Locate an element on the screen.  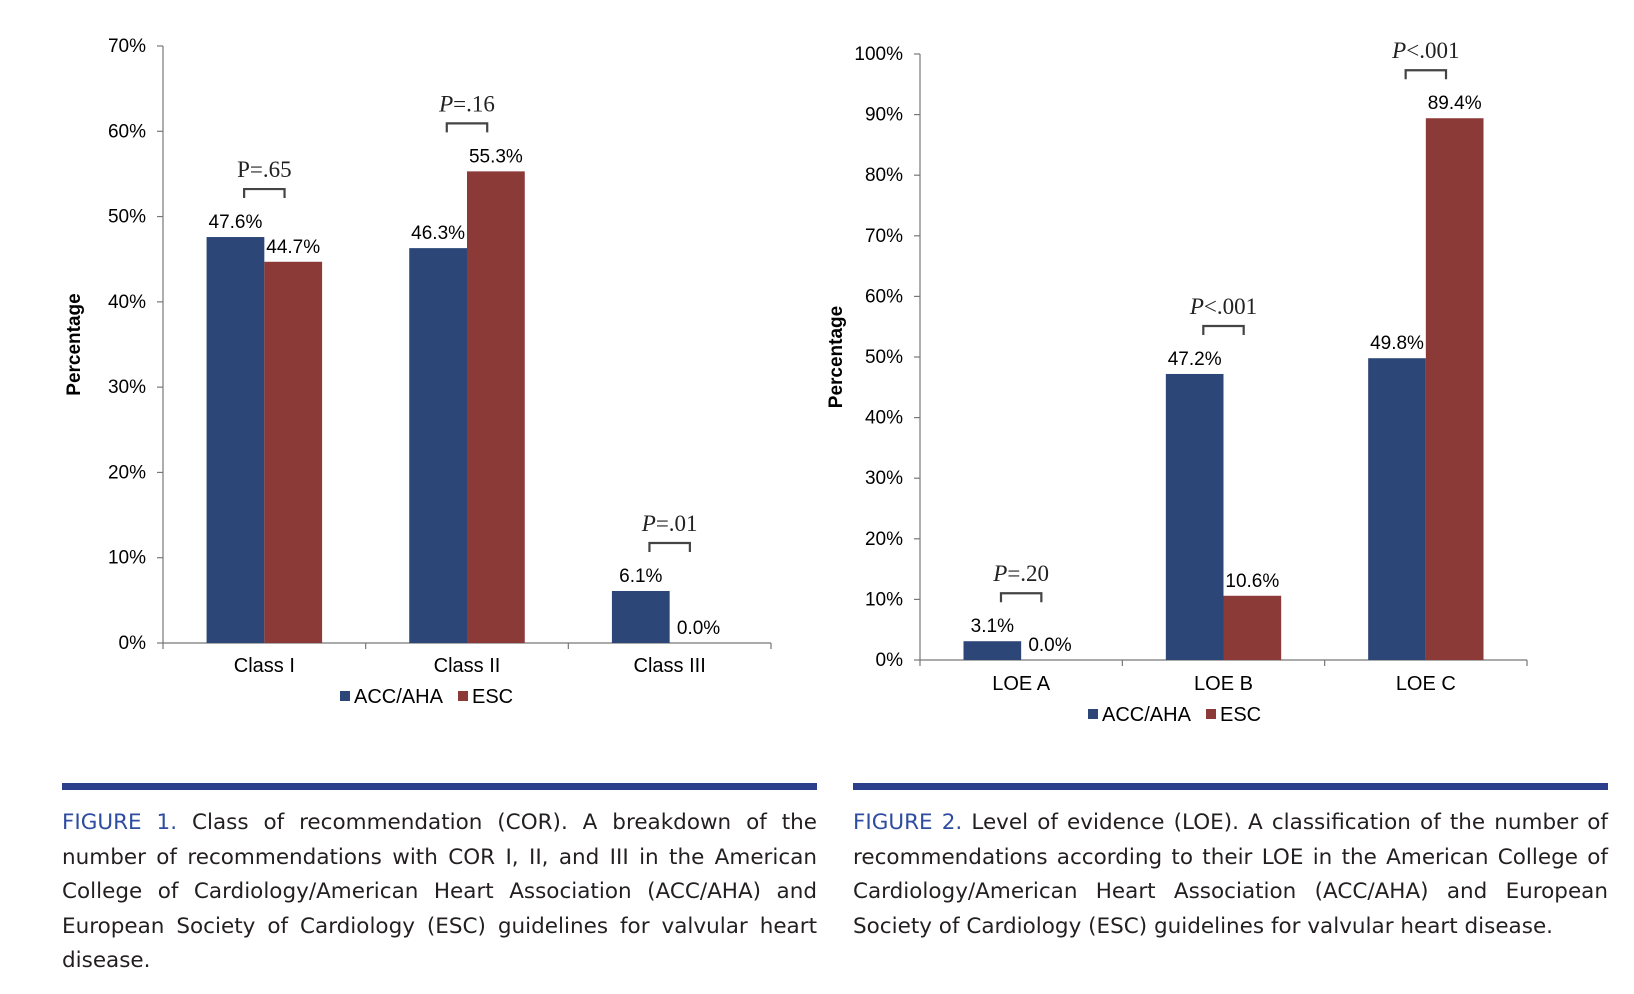
p-value-number: =.20 is located at coordinates (1028, 573).